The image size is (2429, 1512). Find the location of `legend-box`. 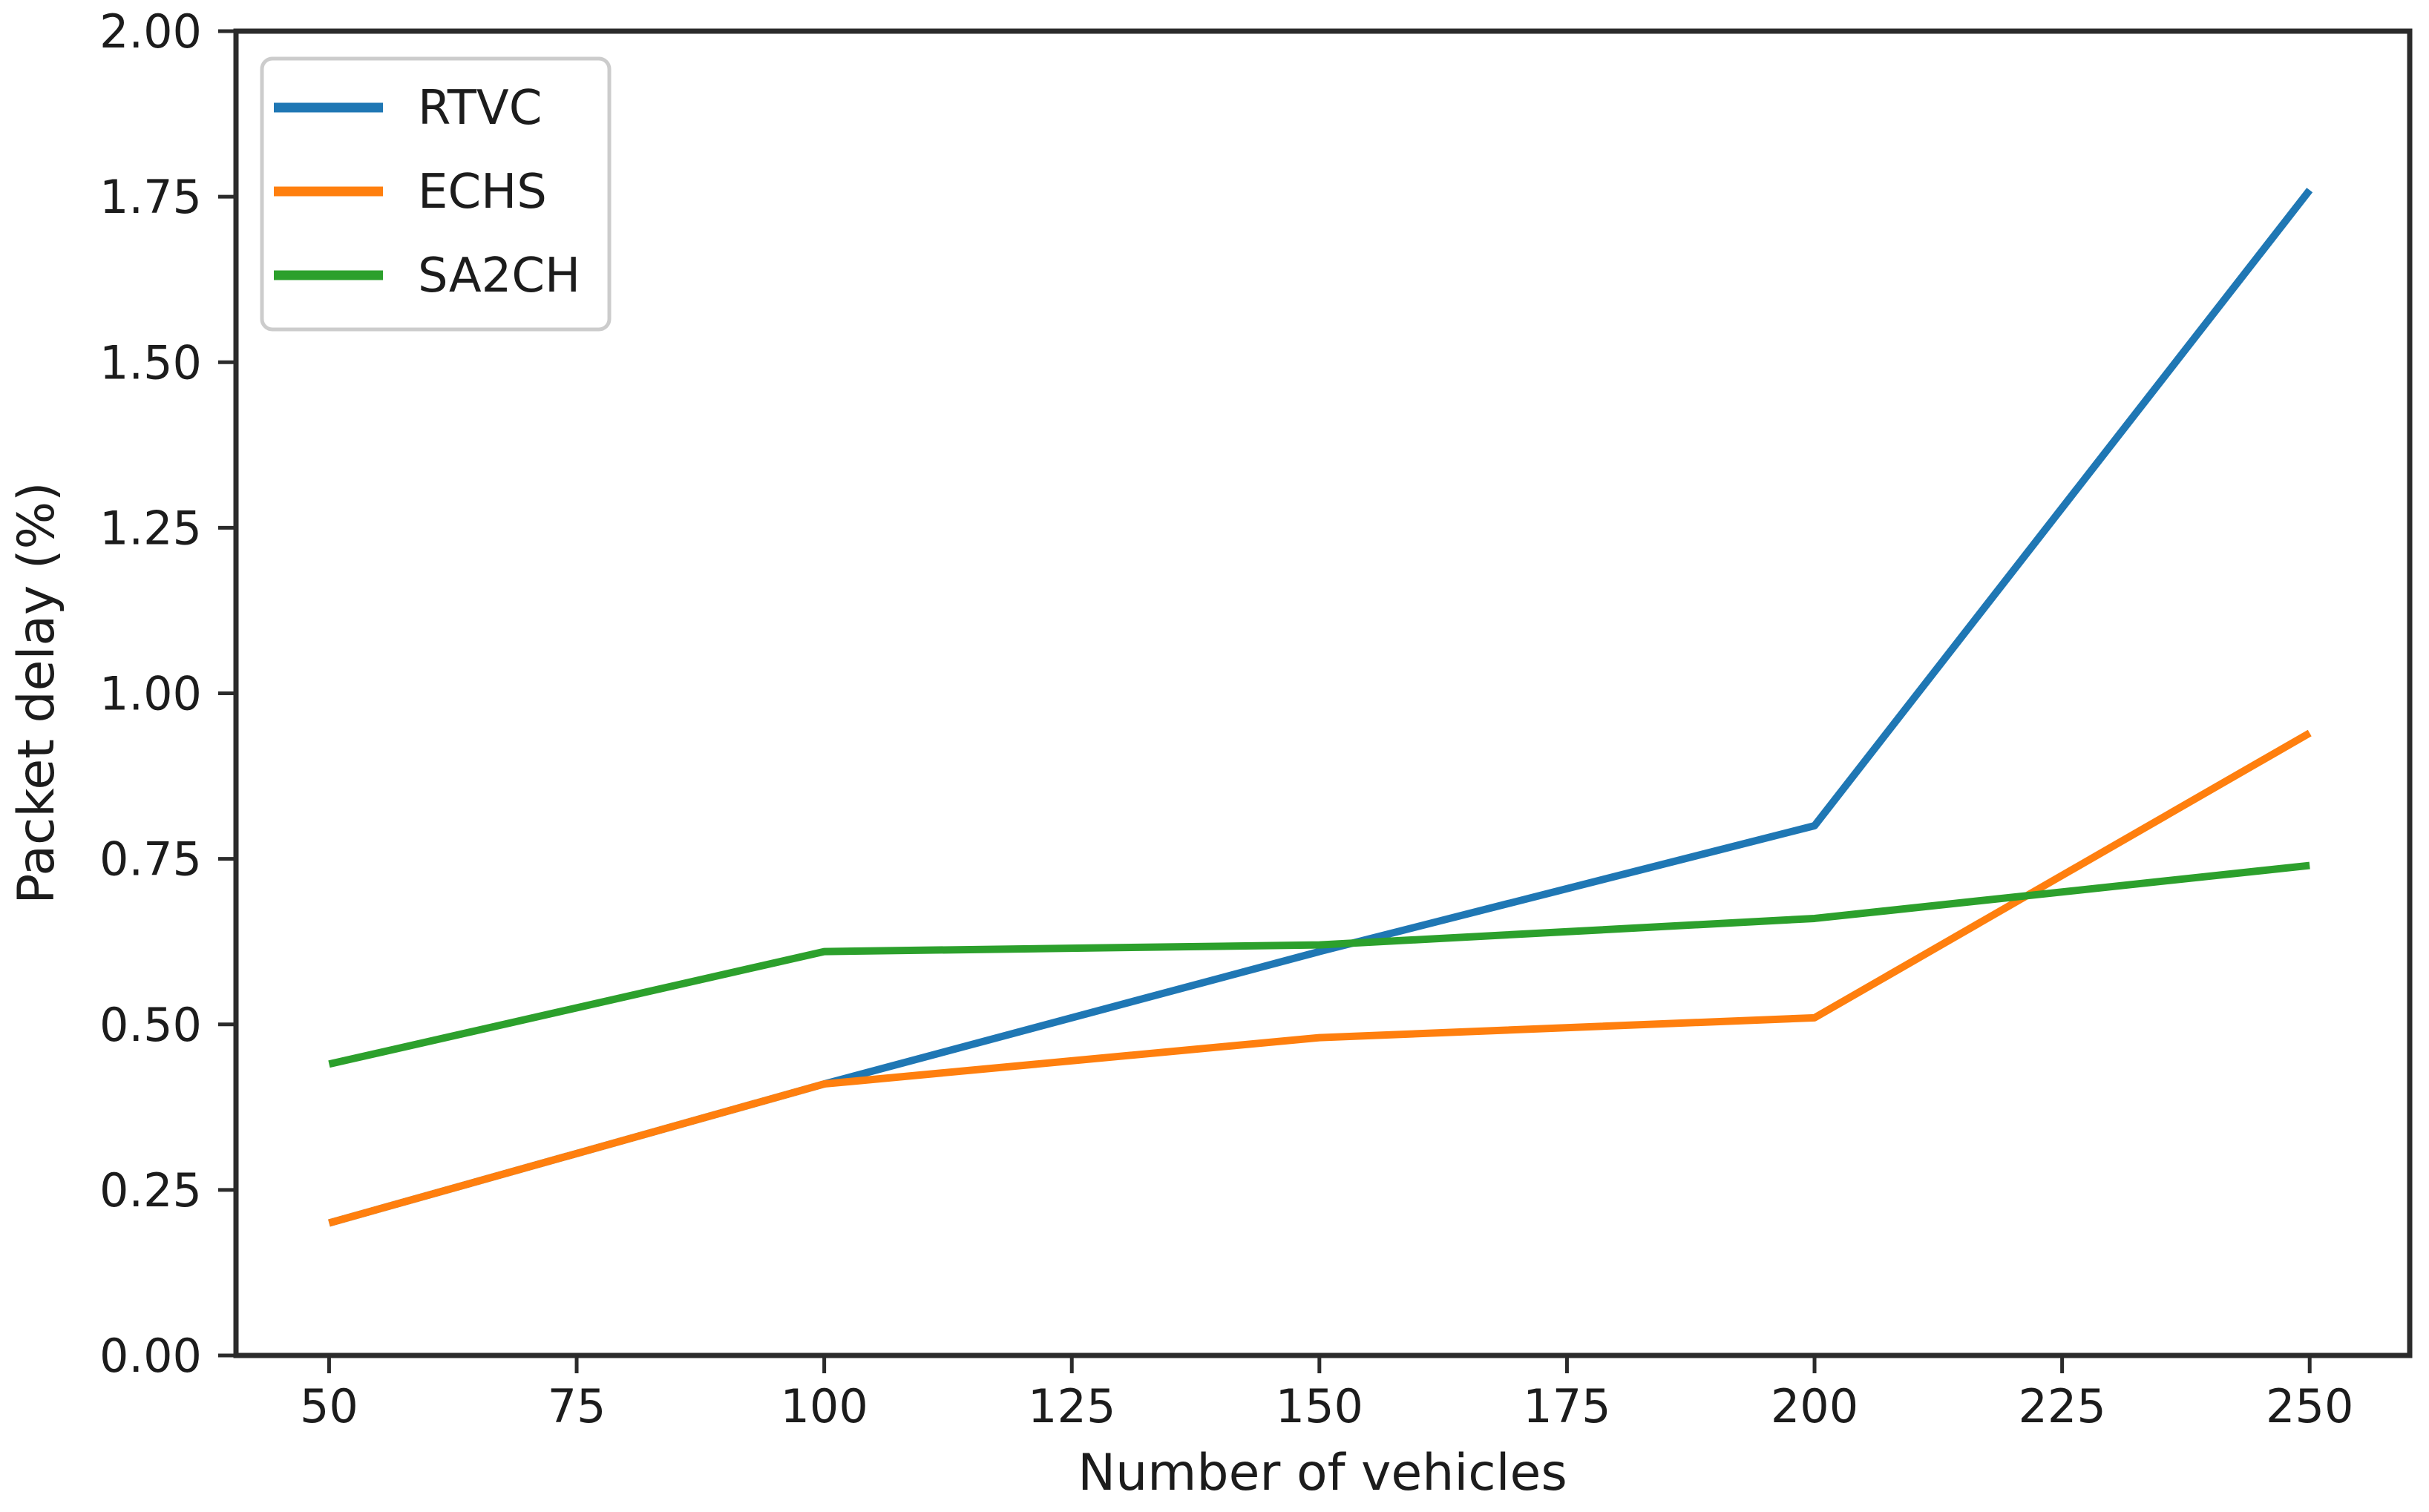

legend-box is located at coordinates (436, 194).